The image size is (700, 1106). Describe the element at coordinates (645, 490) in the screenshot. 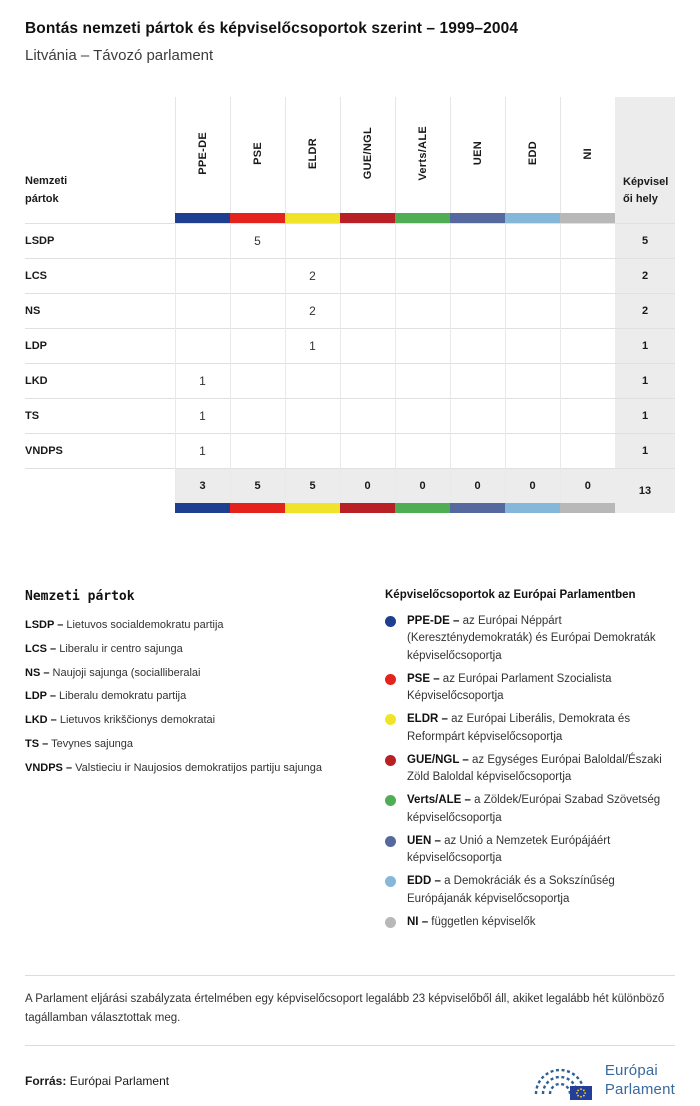

I see `grand-total: 13` at that location.